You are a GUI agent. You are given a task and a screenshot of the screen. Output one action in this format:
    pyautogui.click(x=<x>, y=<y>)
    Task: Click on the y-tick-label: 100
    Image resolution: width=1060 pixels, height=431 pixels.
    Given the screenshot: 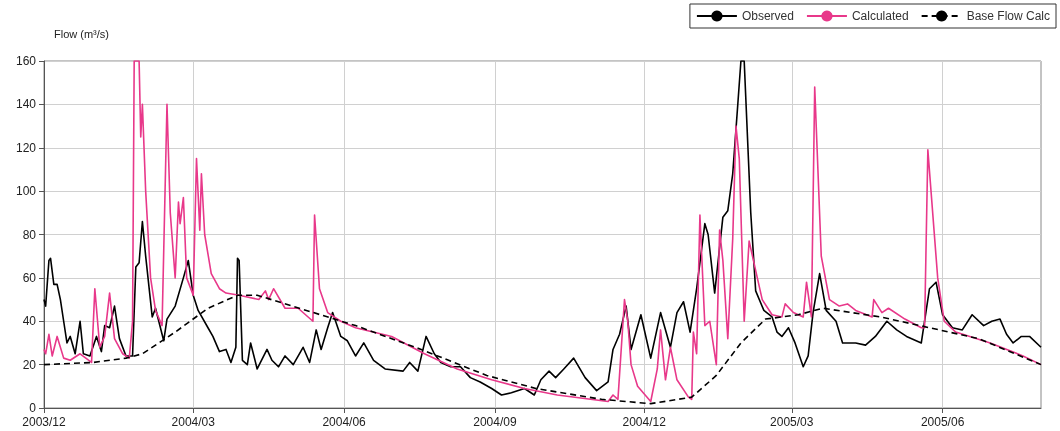 What is the action you would take?
    pyautogui.click(x=26, y=191)
    